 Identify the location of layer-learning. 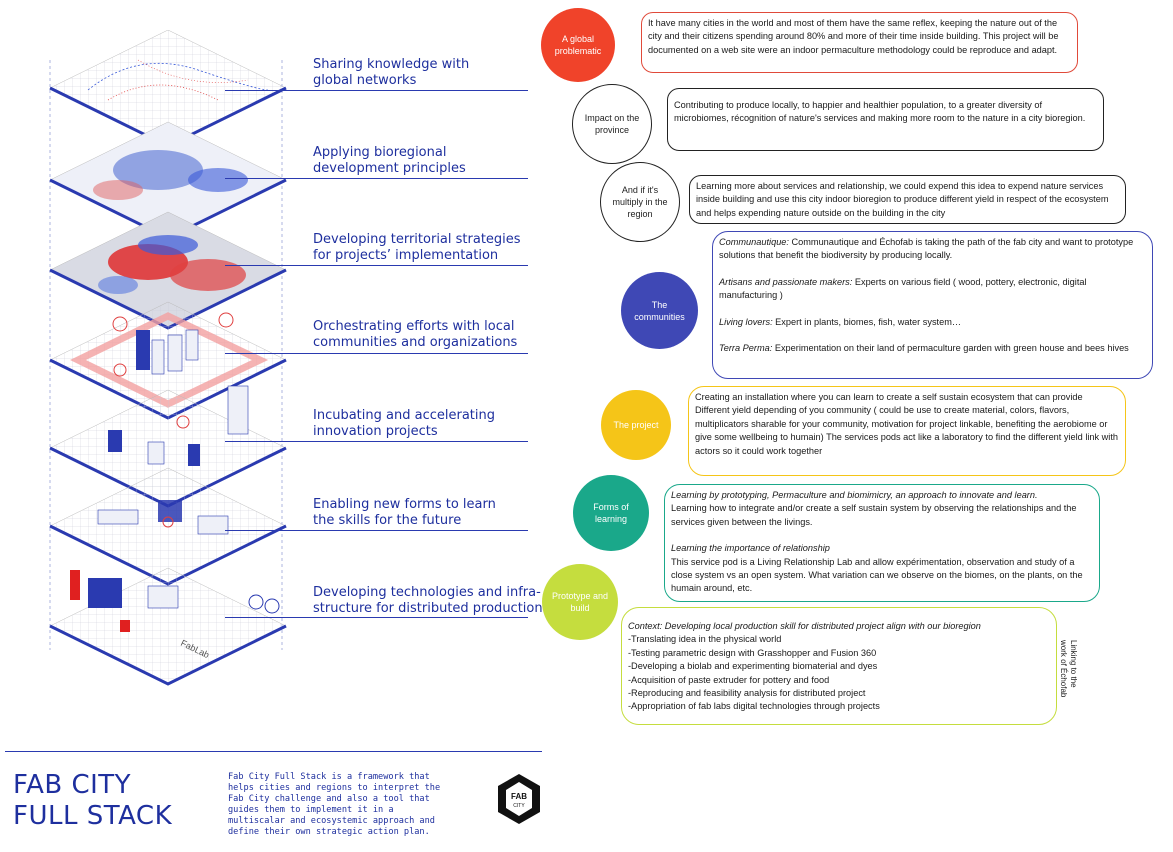
(168, 526).